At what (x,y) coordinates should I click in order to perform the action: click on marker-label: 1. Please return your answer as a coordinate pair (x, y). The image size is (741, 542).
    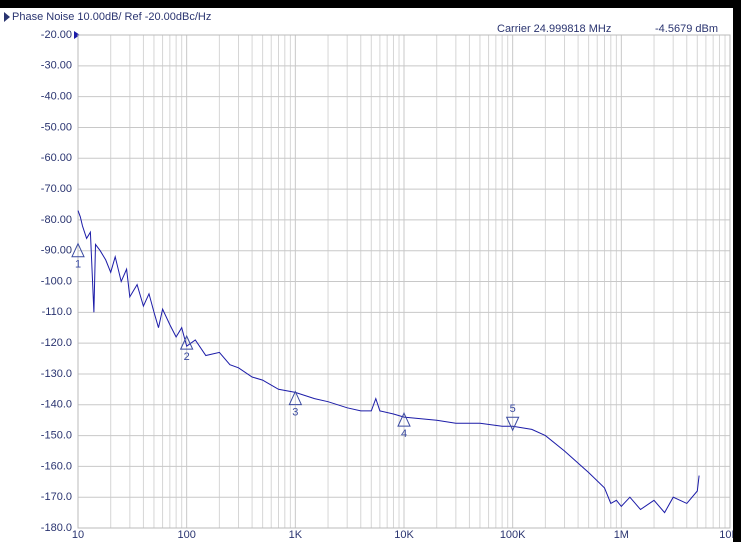
    Looking at the image, I should click on (78, 265).